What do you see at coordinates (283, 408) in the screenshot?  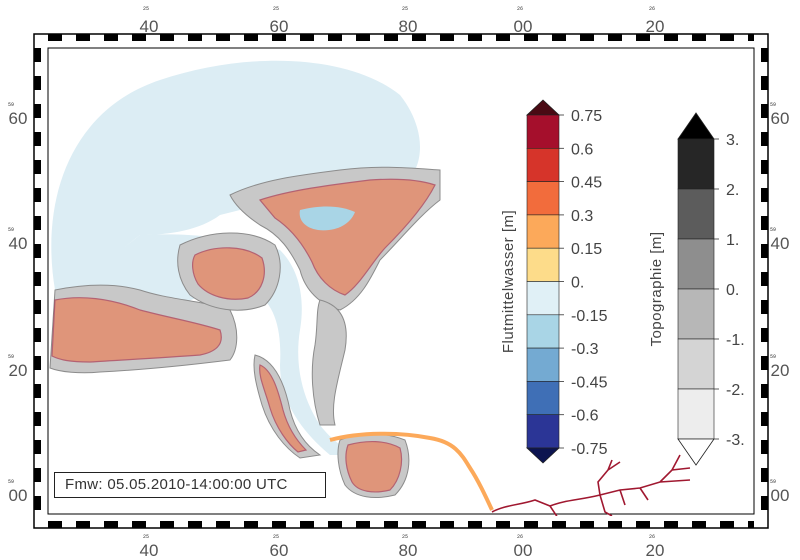 I see `land-south-bank-warm` at bounding box center [283, 408].